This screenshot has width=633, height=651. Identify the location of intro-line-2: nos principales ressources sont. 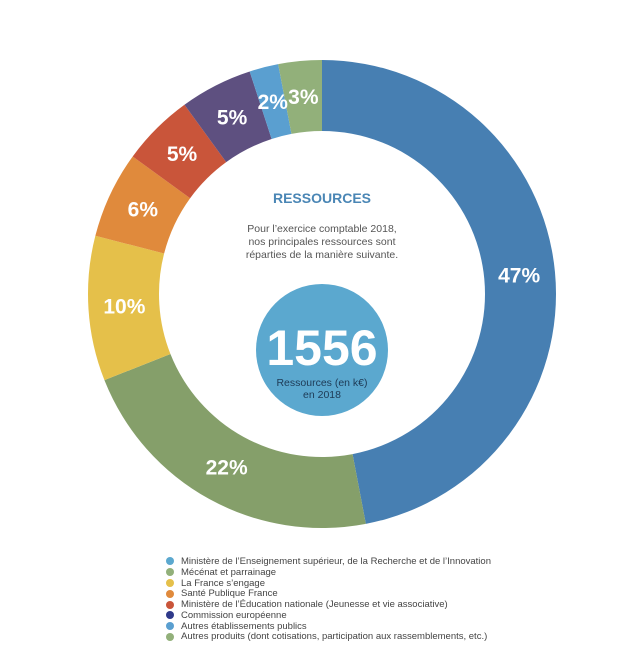
(321, 242).